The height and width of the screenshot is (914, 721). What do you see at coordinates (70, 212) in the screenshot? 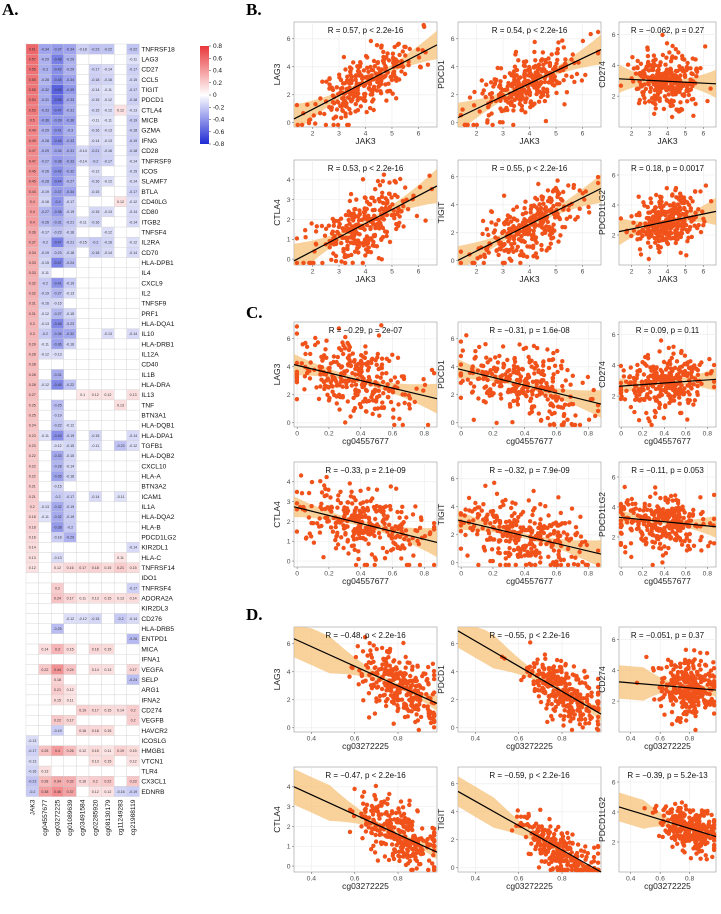
I see `heatmap-cell-value: -0.19` at bounding box center [70, 212].